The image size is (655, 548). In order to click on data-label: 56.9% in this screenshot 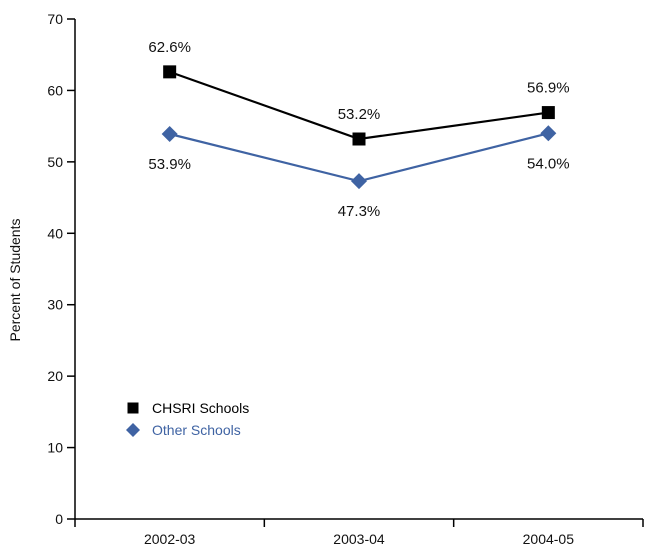, I will do `click(548, 88)`.